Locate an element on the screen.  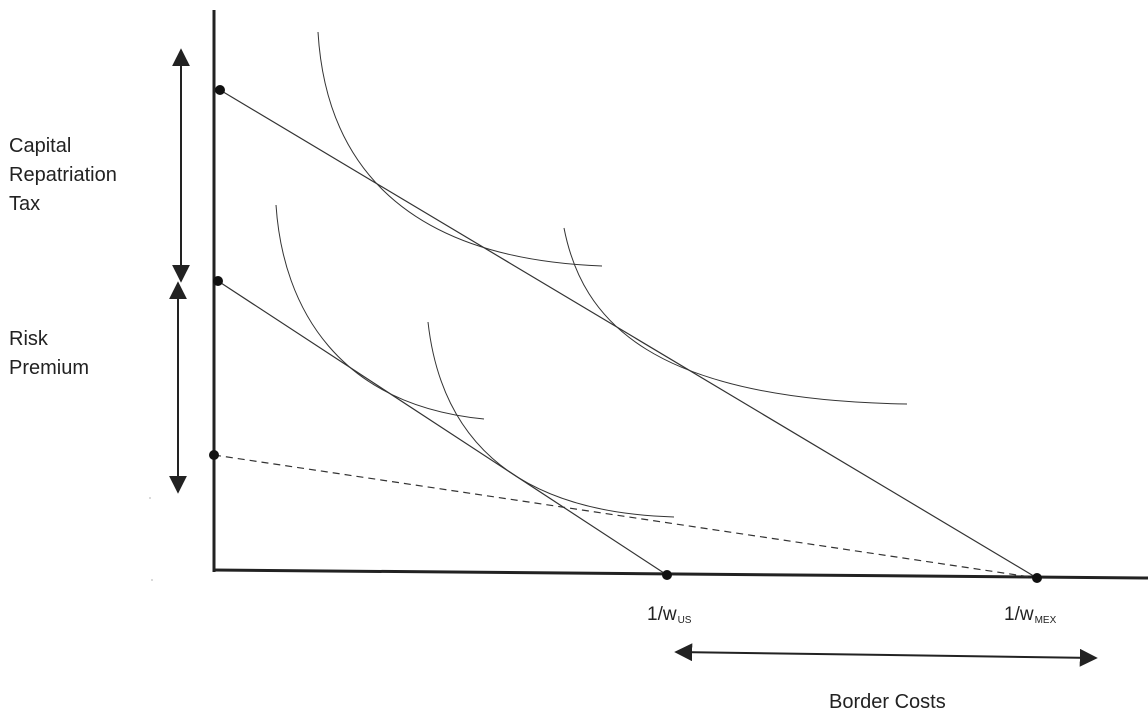
point-upper-intercept is located at coordinates (220, 90).